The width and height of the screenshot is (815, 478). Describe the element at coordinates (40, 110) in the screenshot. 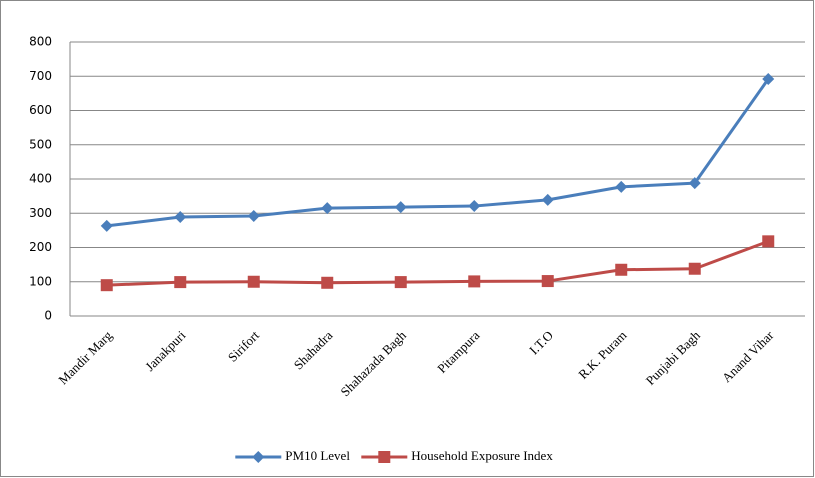

I see `y-tick-label: 600` at that location.